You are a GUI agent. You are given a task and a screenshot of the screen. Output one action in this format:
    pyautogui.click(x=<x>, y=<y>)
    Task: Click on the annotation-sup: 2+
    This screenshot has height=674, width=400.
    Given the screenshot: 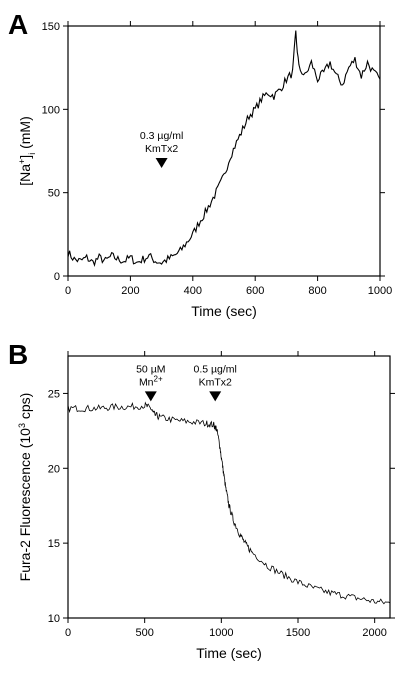 What is the action you would take?
    pyautogui.click(x=158, y=378)
    